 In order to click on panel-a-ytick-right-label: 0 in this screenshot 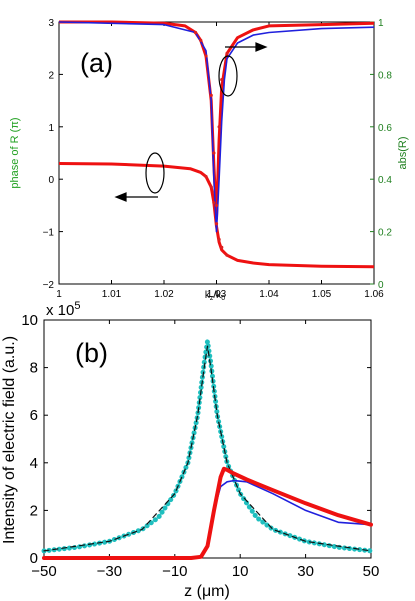, I will do `click(381, 285)`.